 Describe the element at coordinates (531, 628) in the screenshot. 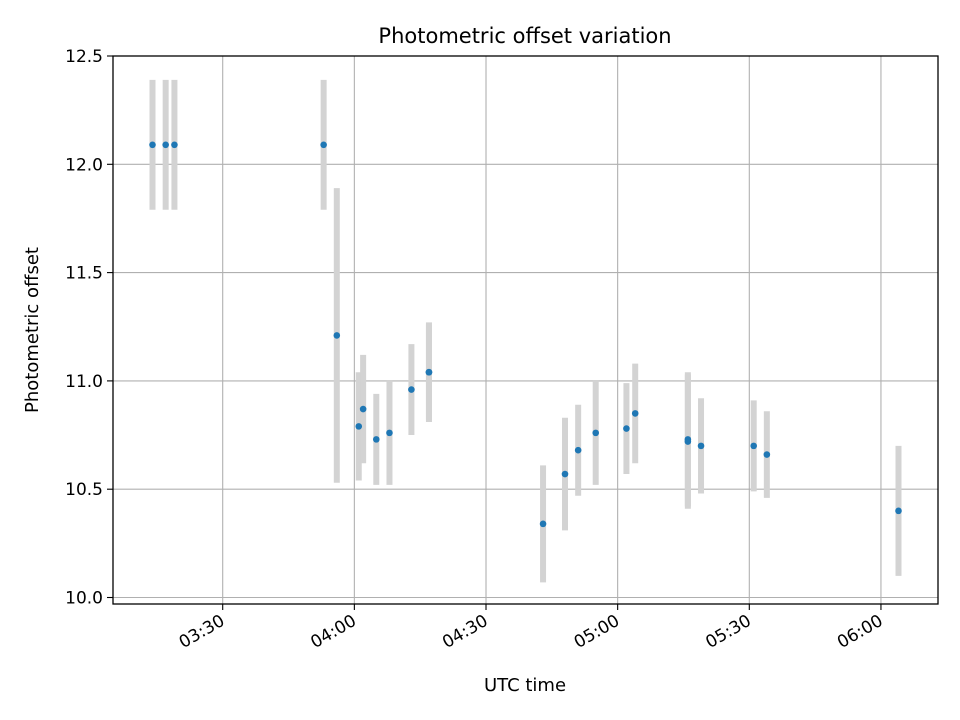

I see `x-axis-ticks: 03:30 04:00 04:30 05:00 05:30 06:00` at that location.